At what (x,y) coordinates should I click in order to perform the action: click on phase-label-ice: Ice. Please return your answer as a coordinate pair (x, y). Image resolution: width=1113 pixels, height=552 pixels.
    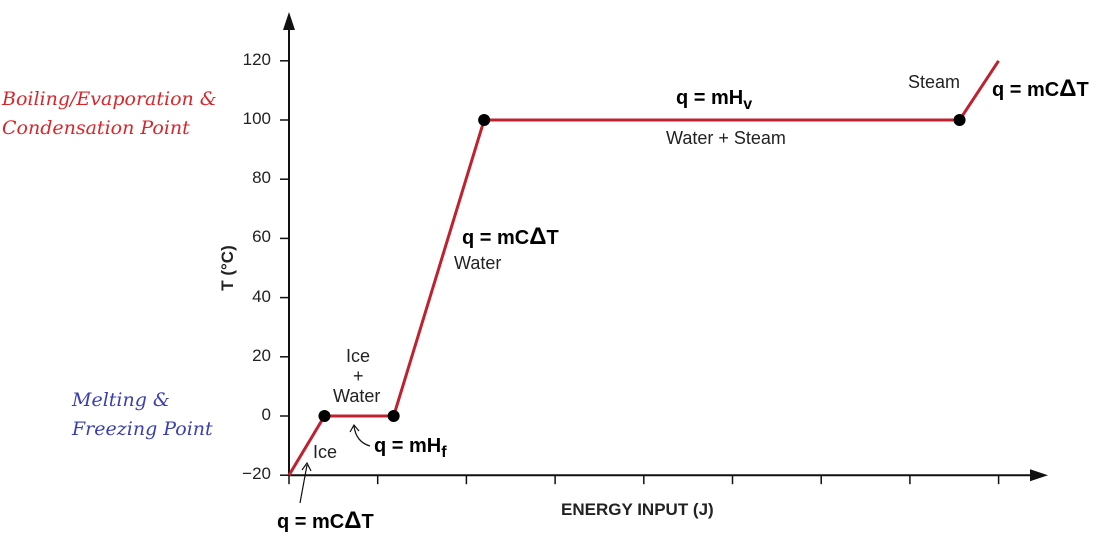
    Looking at the image, I should click on (325, 452).